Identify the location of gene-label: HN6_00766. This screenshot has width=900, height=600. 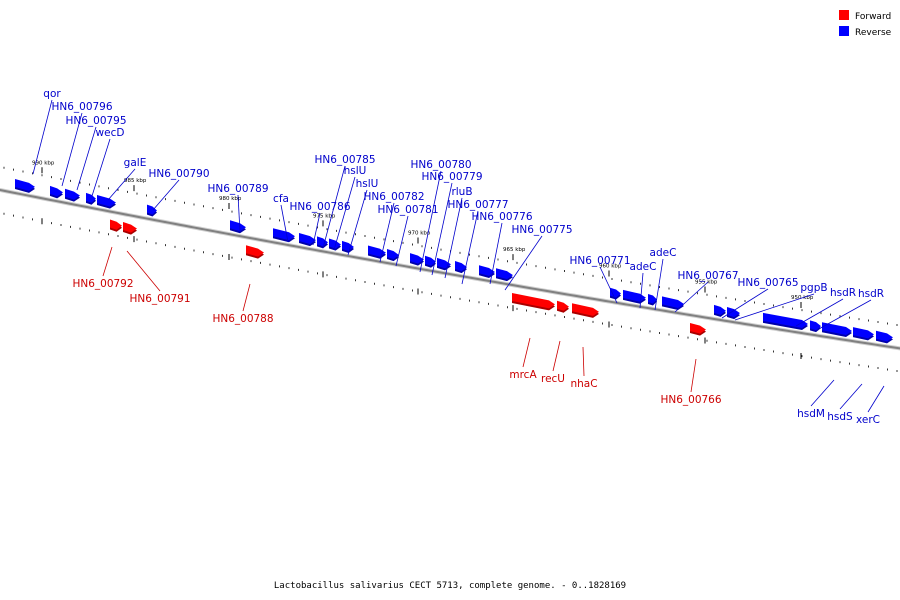
(690, 400).